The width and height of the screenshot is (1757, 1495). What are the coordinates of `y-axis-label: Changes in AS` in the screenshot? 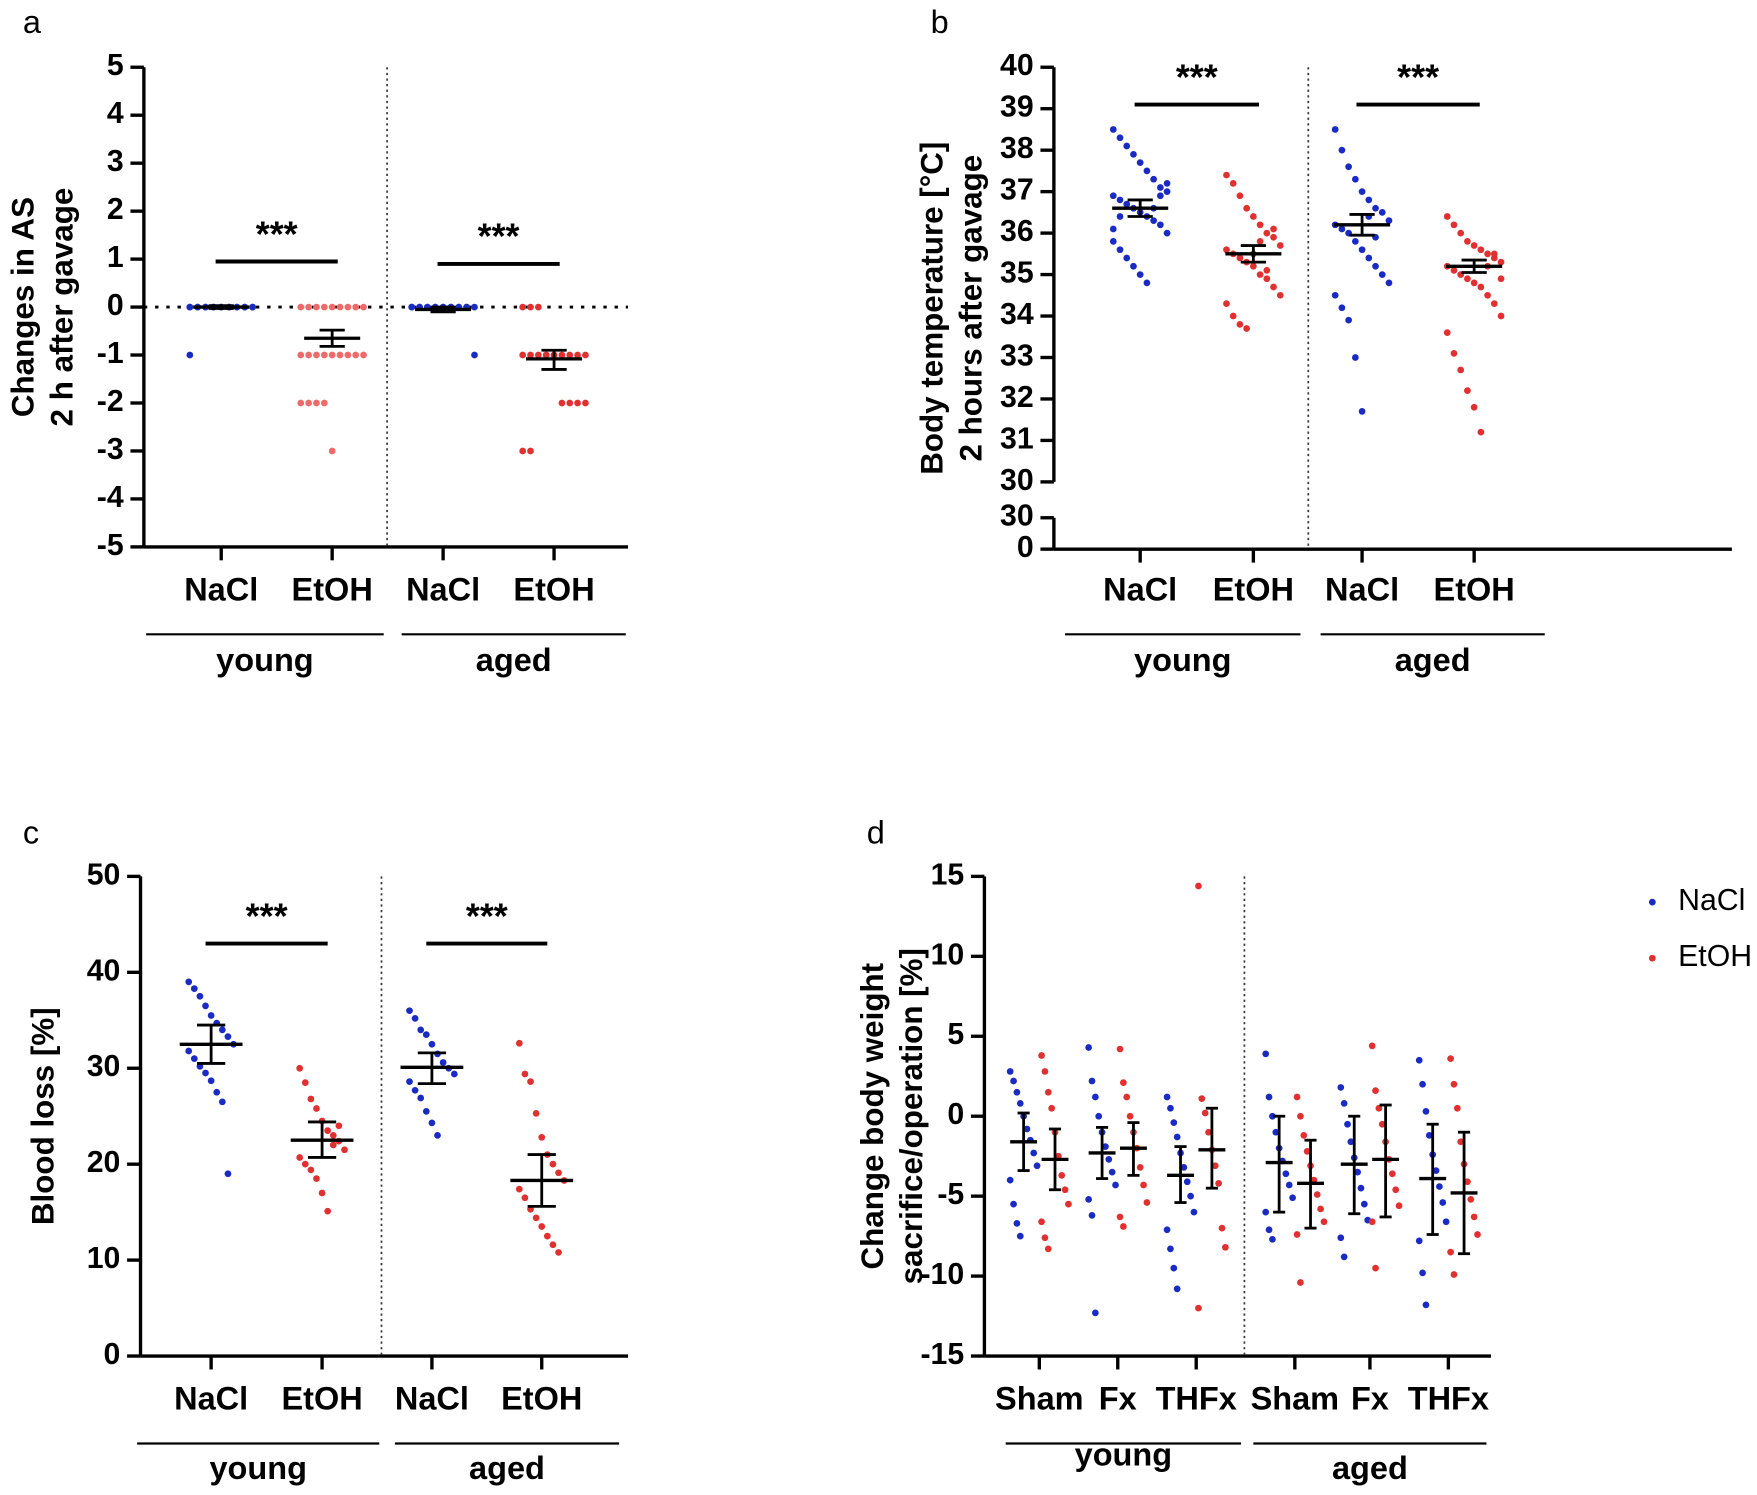 It's located at (22, 307).